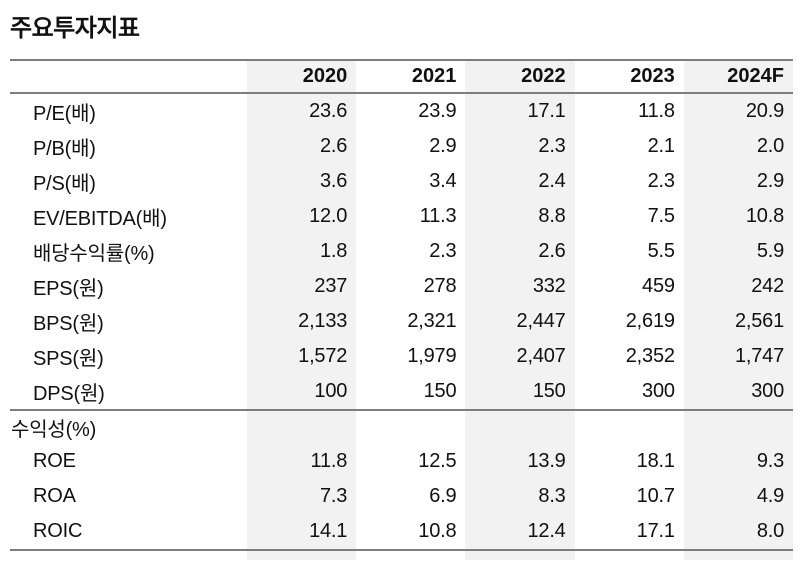 This screenshot has width=809, height=582. I want to click on cell-2021: 2,321, so click(432, 321).